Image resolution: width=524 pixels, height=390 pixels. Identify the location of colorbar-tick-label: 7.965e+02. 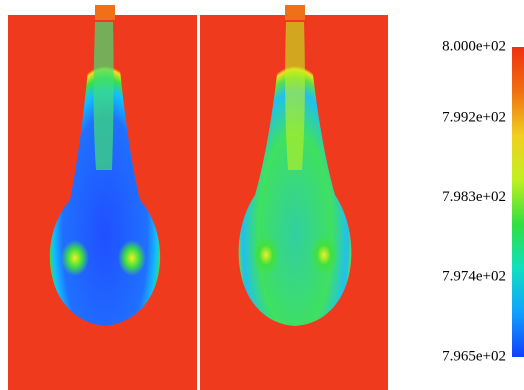
(474, 356).